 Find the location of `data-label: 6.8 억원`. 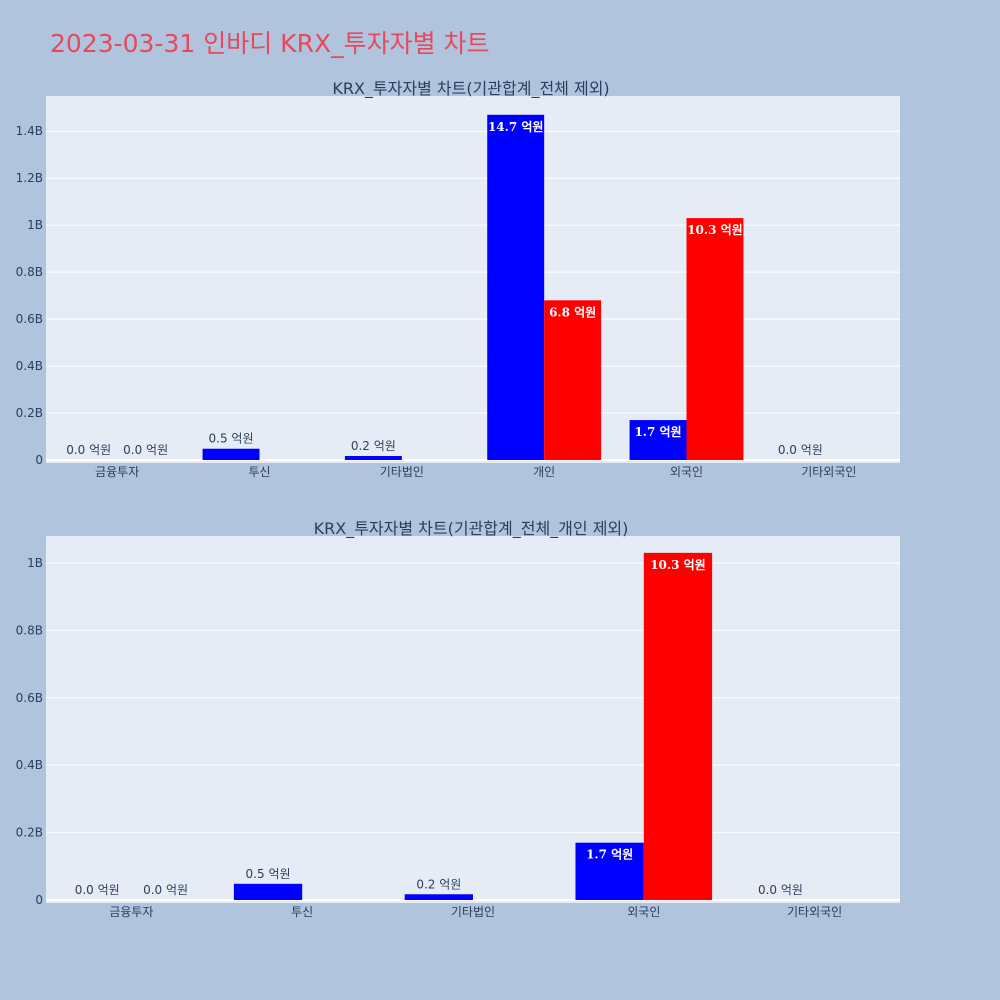

data-label: 6.8 억원 is located at coordinates (572, 312).